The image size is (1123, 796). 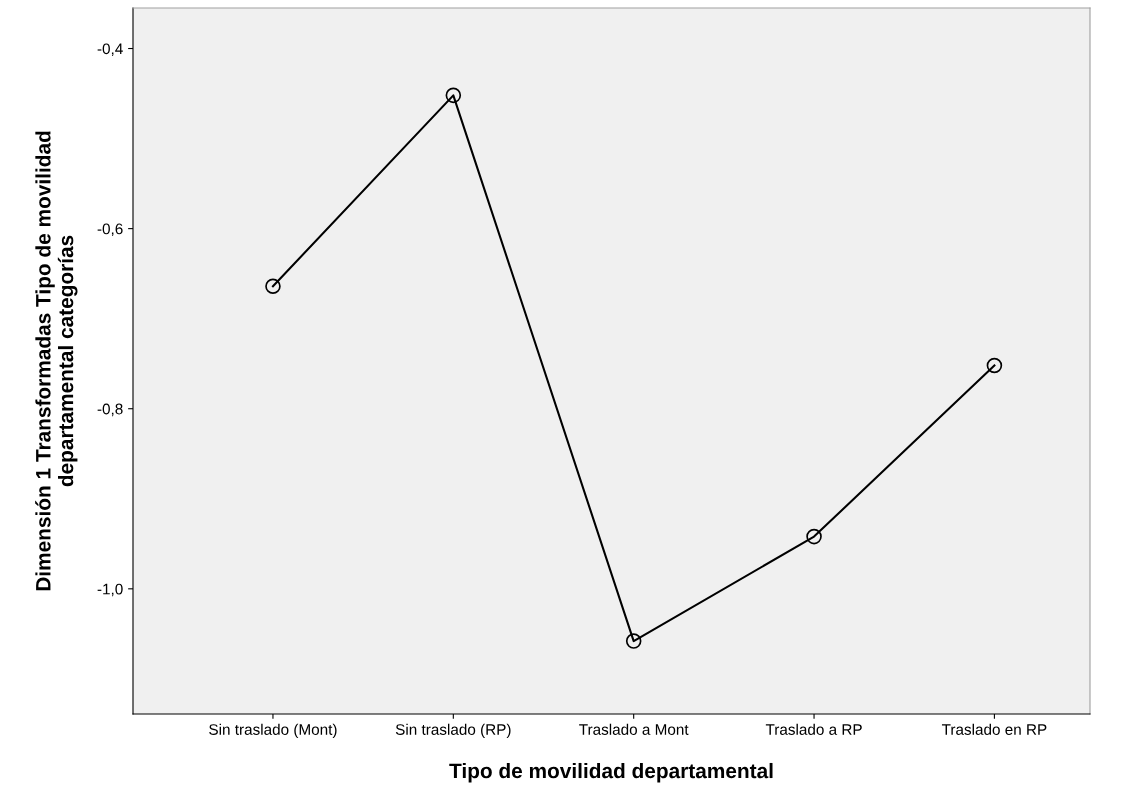 What do you see at coordinates (611, 772) in the screenshot?
I see `x-axis-title: Tipo de movilidad departamental` at bounding box center [611, 772].